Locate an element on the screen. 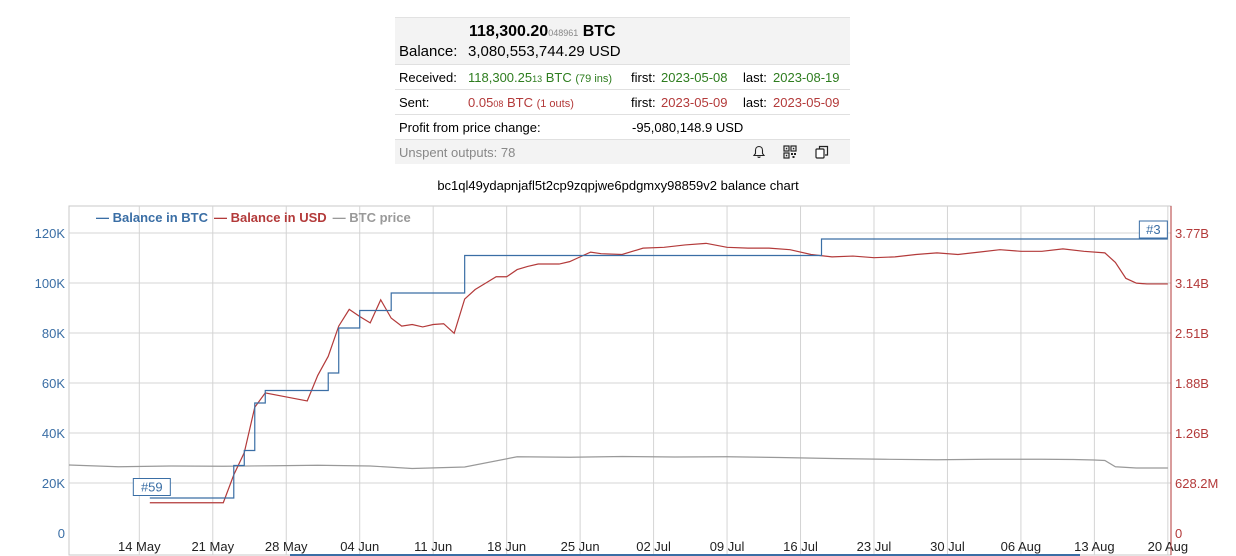  annotation-label: #3 is located at coordinates (1153, 229).